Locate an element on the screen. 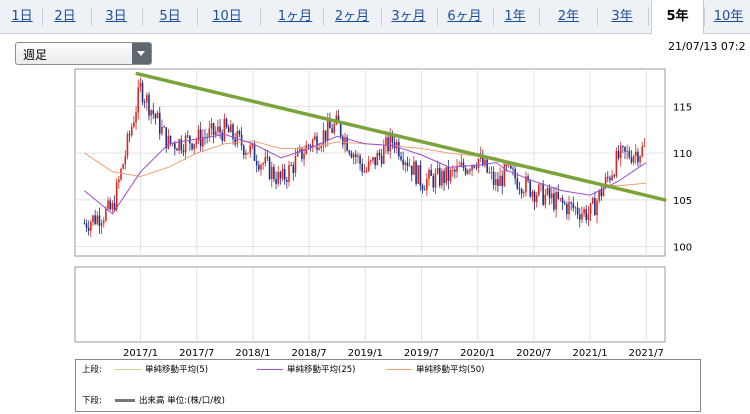 The image size is (750, 414). legend-ma50-label: 単純移動平均(50) is located at coordinates (450, 370).